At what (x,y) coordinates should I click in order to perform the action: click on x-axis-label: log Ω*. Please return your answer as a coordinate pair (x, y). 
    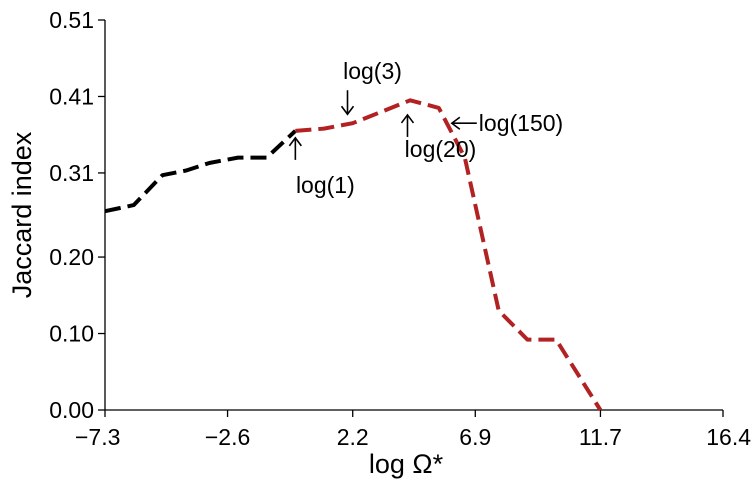
    Looking at the image, I should click on (406, 464).